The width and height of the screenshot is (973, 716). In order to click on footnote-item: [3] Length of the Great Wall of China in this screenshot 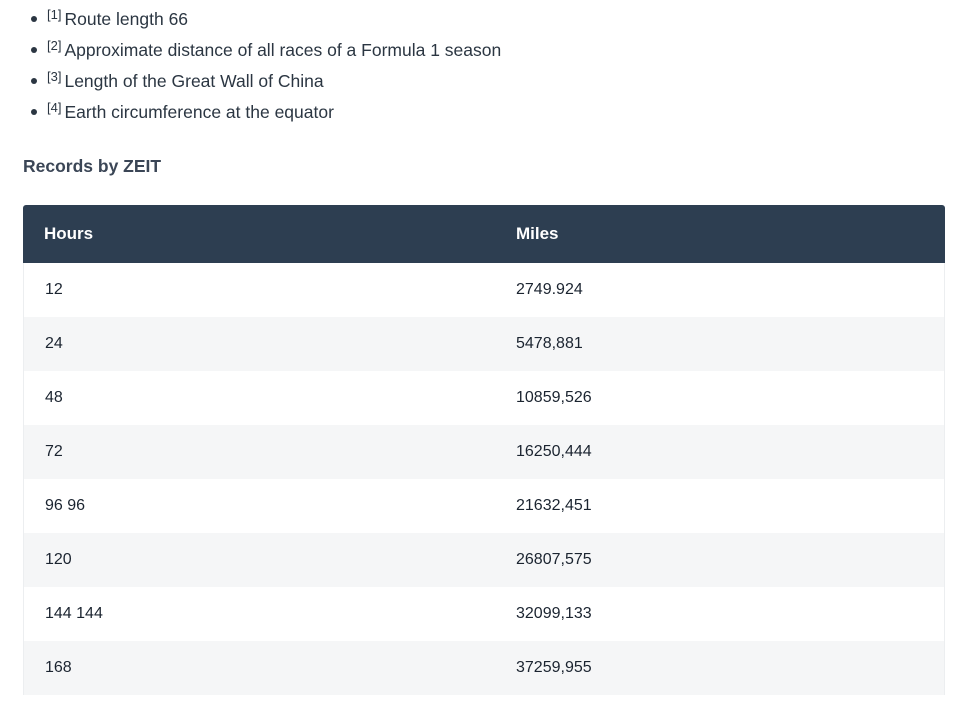, I will do `click(177, 81)`.